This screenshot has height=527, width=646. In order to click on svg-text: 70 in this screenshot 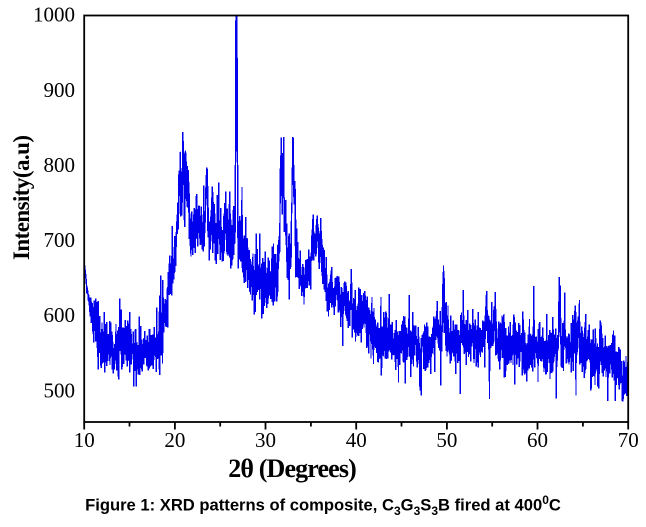, I will do `click(628, 440)`.